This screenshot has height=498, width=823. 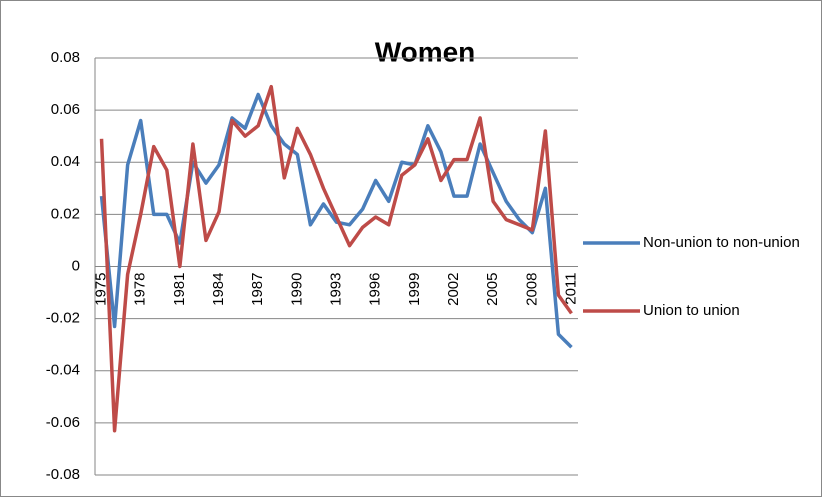 I want to click on x-tick-label: 1993, so click(x=335, y=289).